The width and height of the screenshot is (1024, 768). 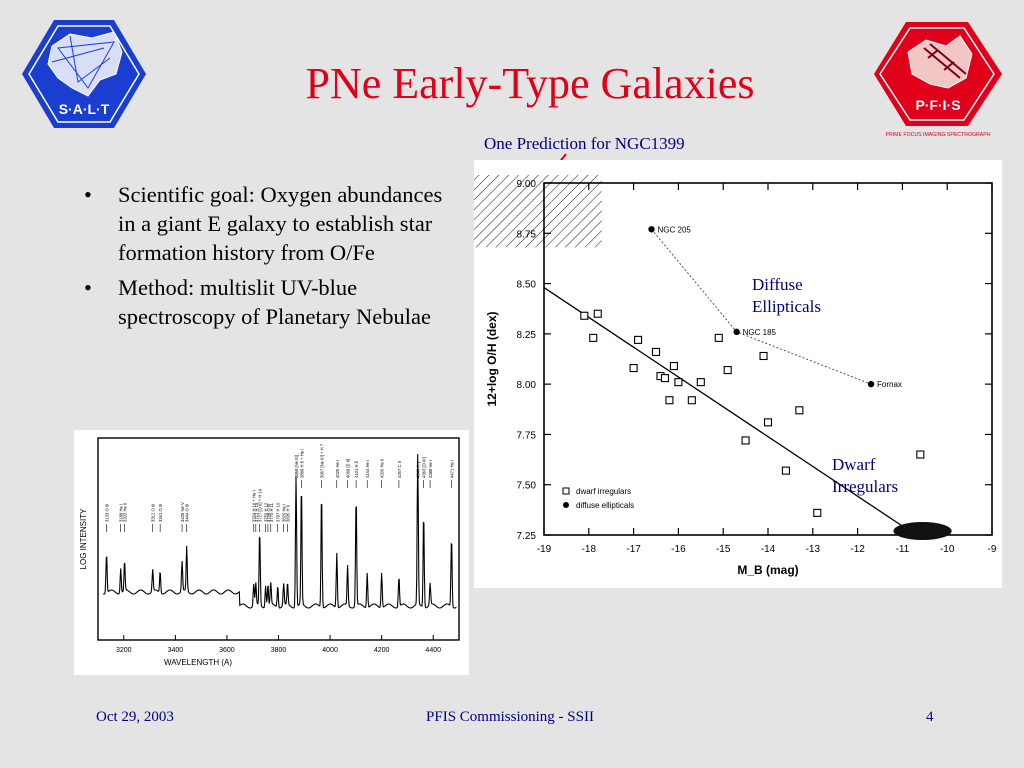 What do you see at coordinates (527, 335) in the screenshot?
I see `y-tick-label: 8.25` at bounding box center [527, 335].